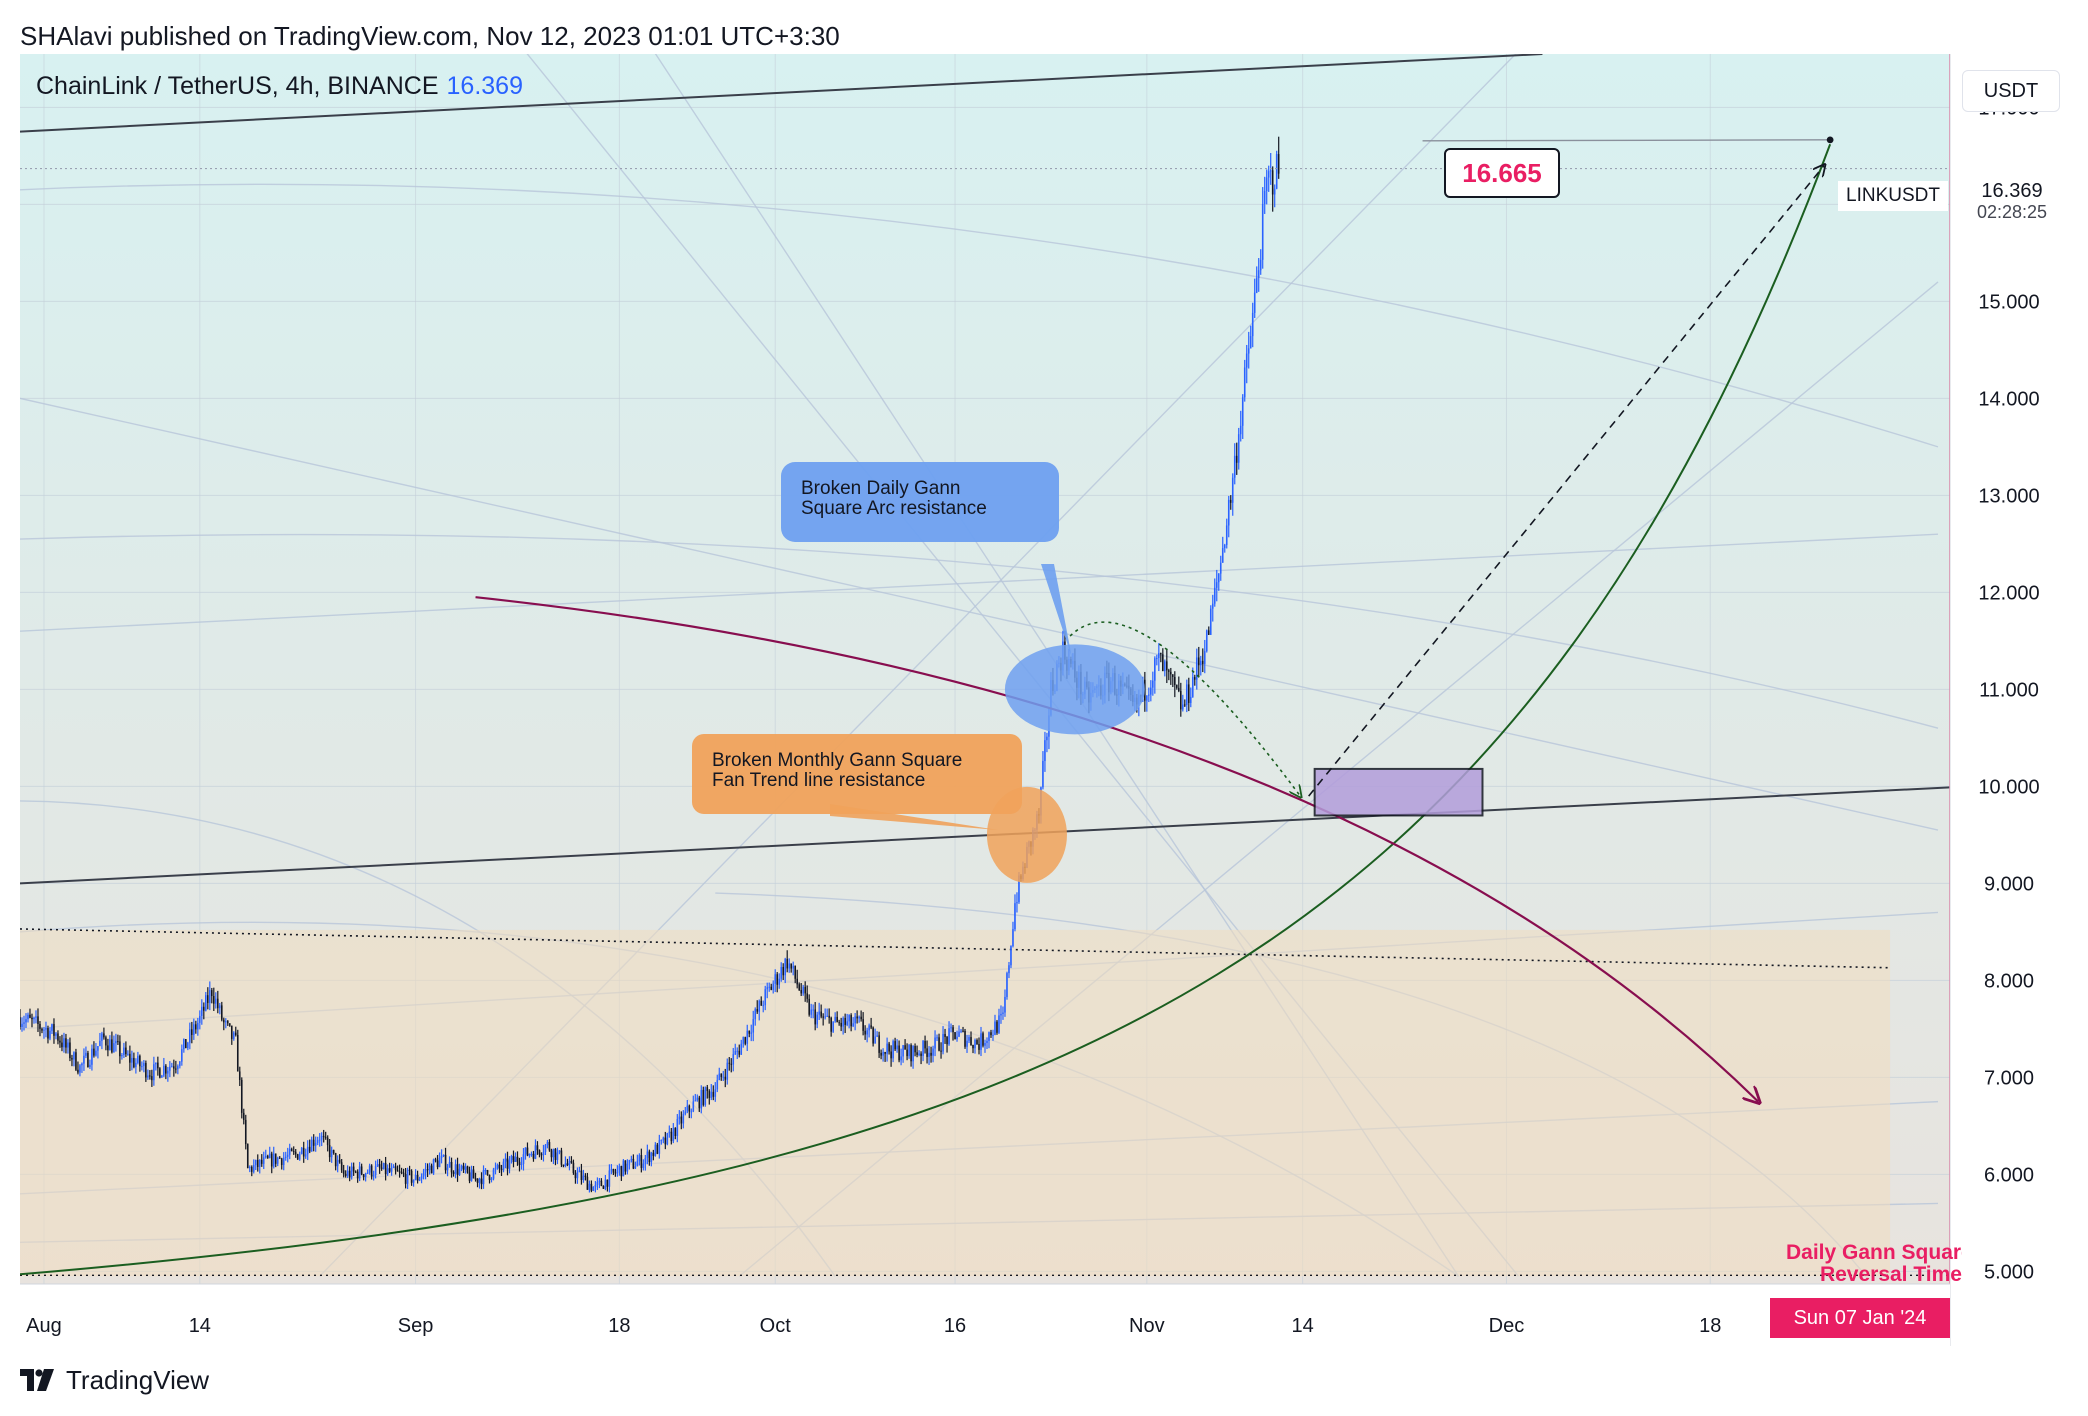 This screenshot has height=1416, width=2088. I want to click on currency-button: USDT, so click(2011, 91).